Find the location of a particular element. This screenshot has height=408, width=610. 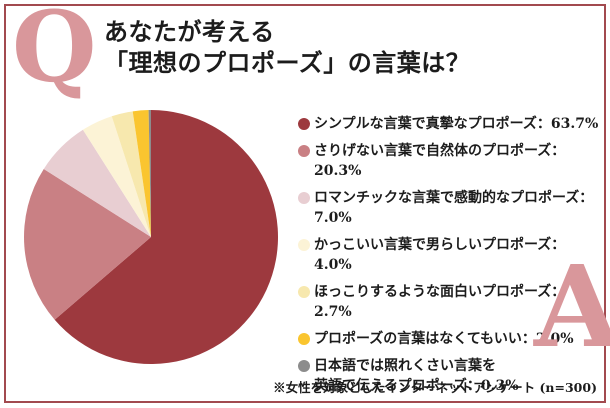

question-mark-letter: Q is located at coordinates (54, 52).